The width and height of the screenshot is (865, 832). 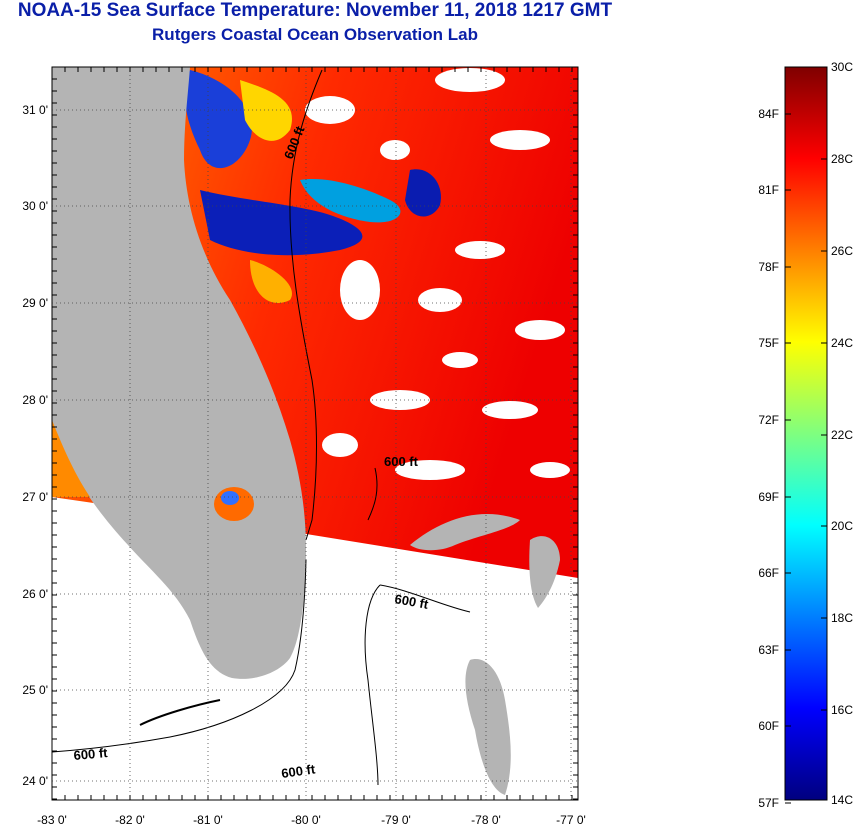 What do you see at coordinates (768, 343) in the screenshot?
I see `colorbar-fahrenheit-label: 75F` at bounding box center [768, 343].